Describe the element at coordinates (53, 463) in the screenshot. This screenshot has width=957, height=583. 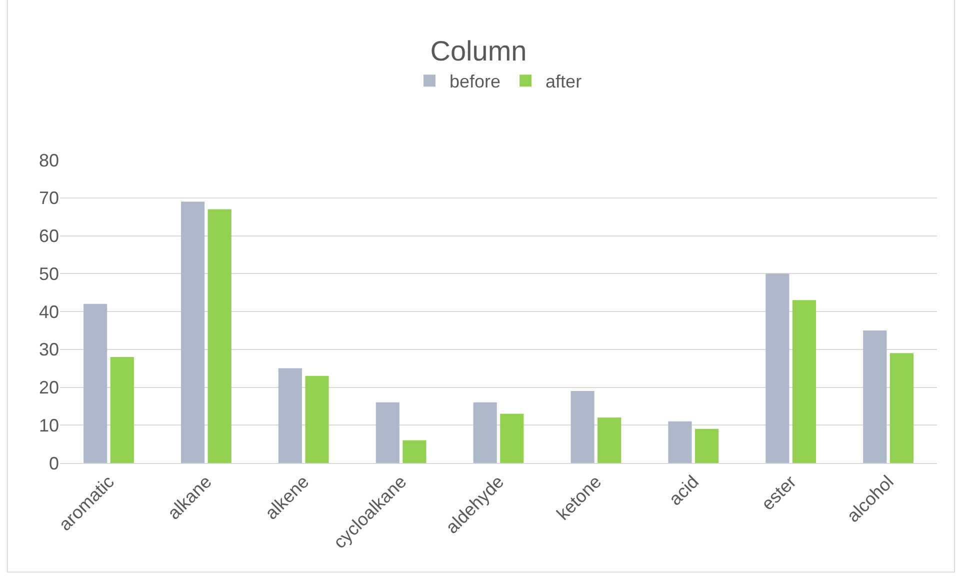
I see `y-tick-label: 0` at that location.